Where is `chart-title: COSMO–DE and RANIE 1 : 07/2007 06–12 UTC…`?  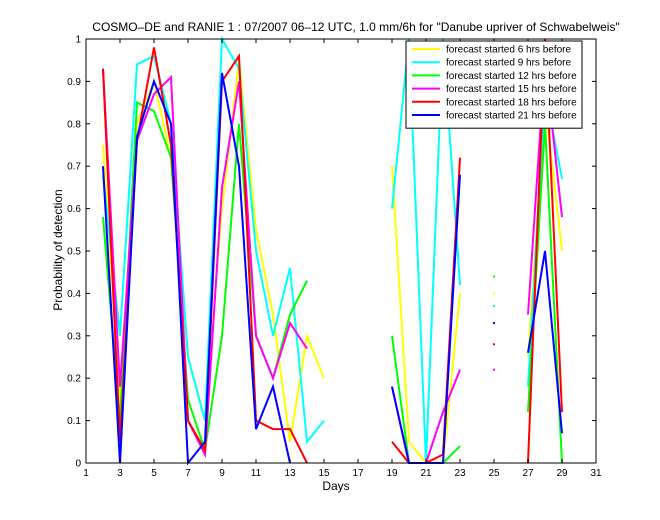
chart-title: COSMO–DE and RANIE 1 : 07/2007 06–12 UTC… is located at coordinates (355, 27).